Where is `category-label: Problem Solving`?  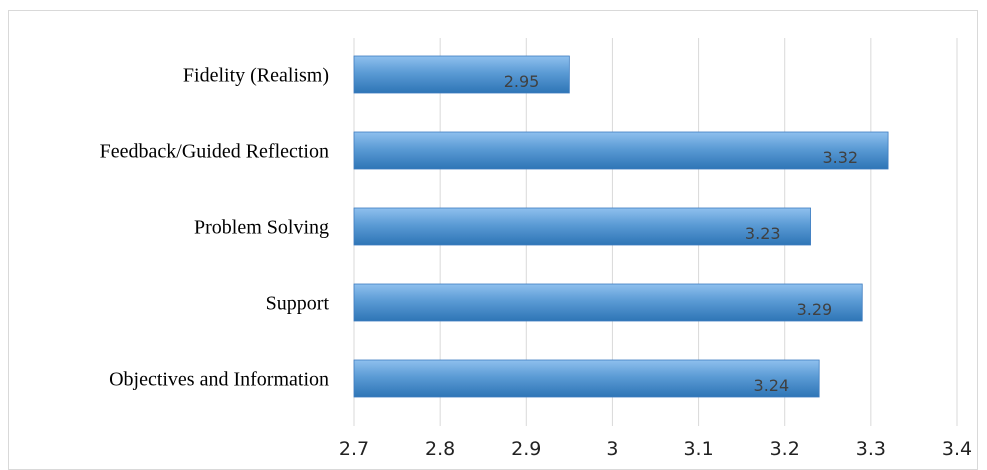 category-label: Problem Solving is located at coordinates (261, 228).